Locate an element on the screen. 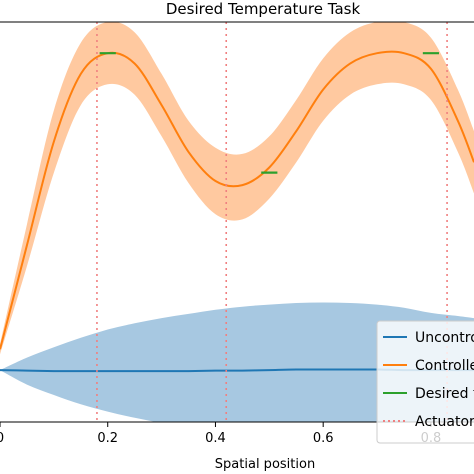 Image resolution: width=474 pixels, height=474 pixels. x-tick-label-4: 0.6 is located at coordinates (323, 438).